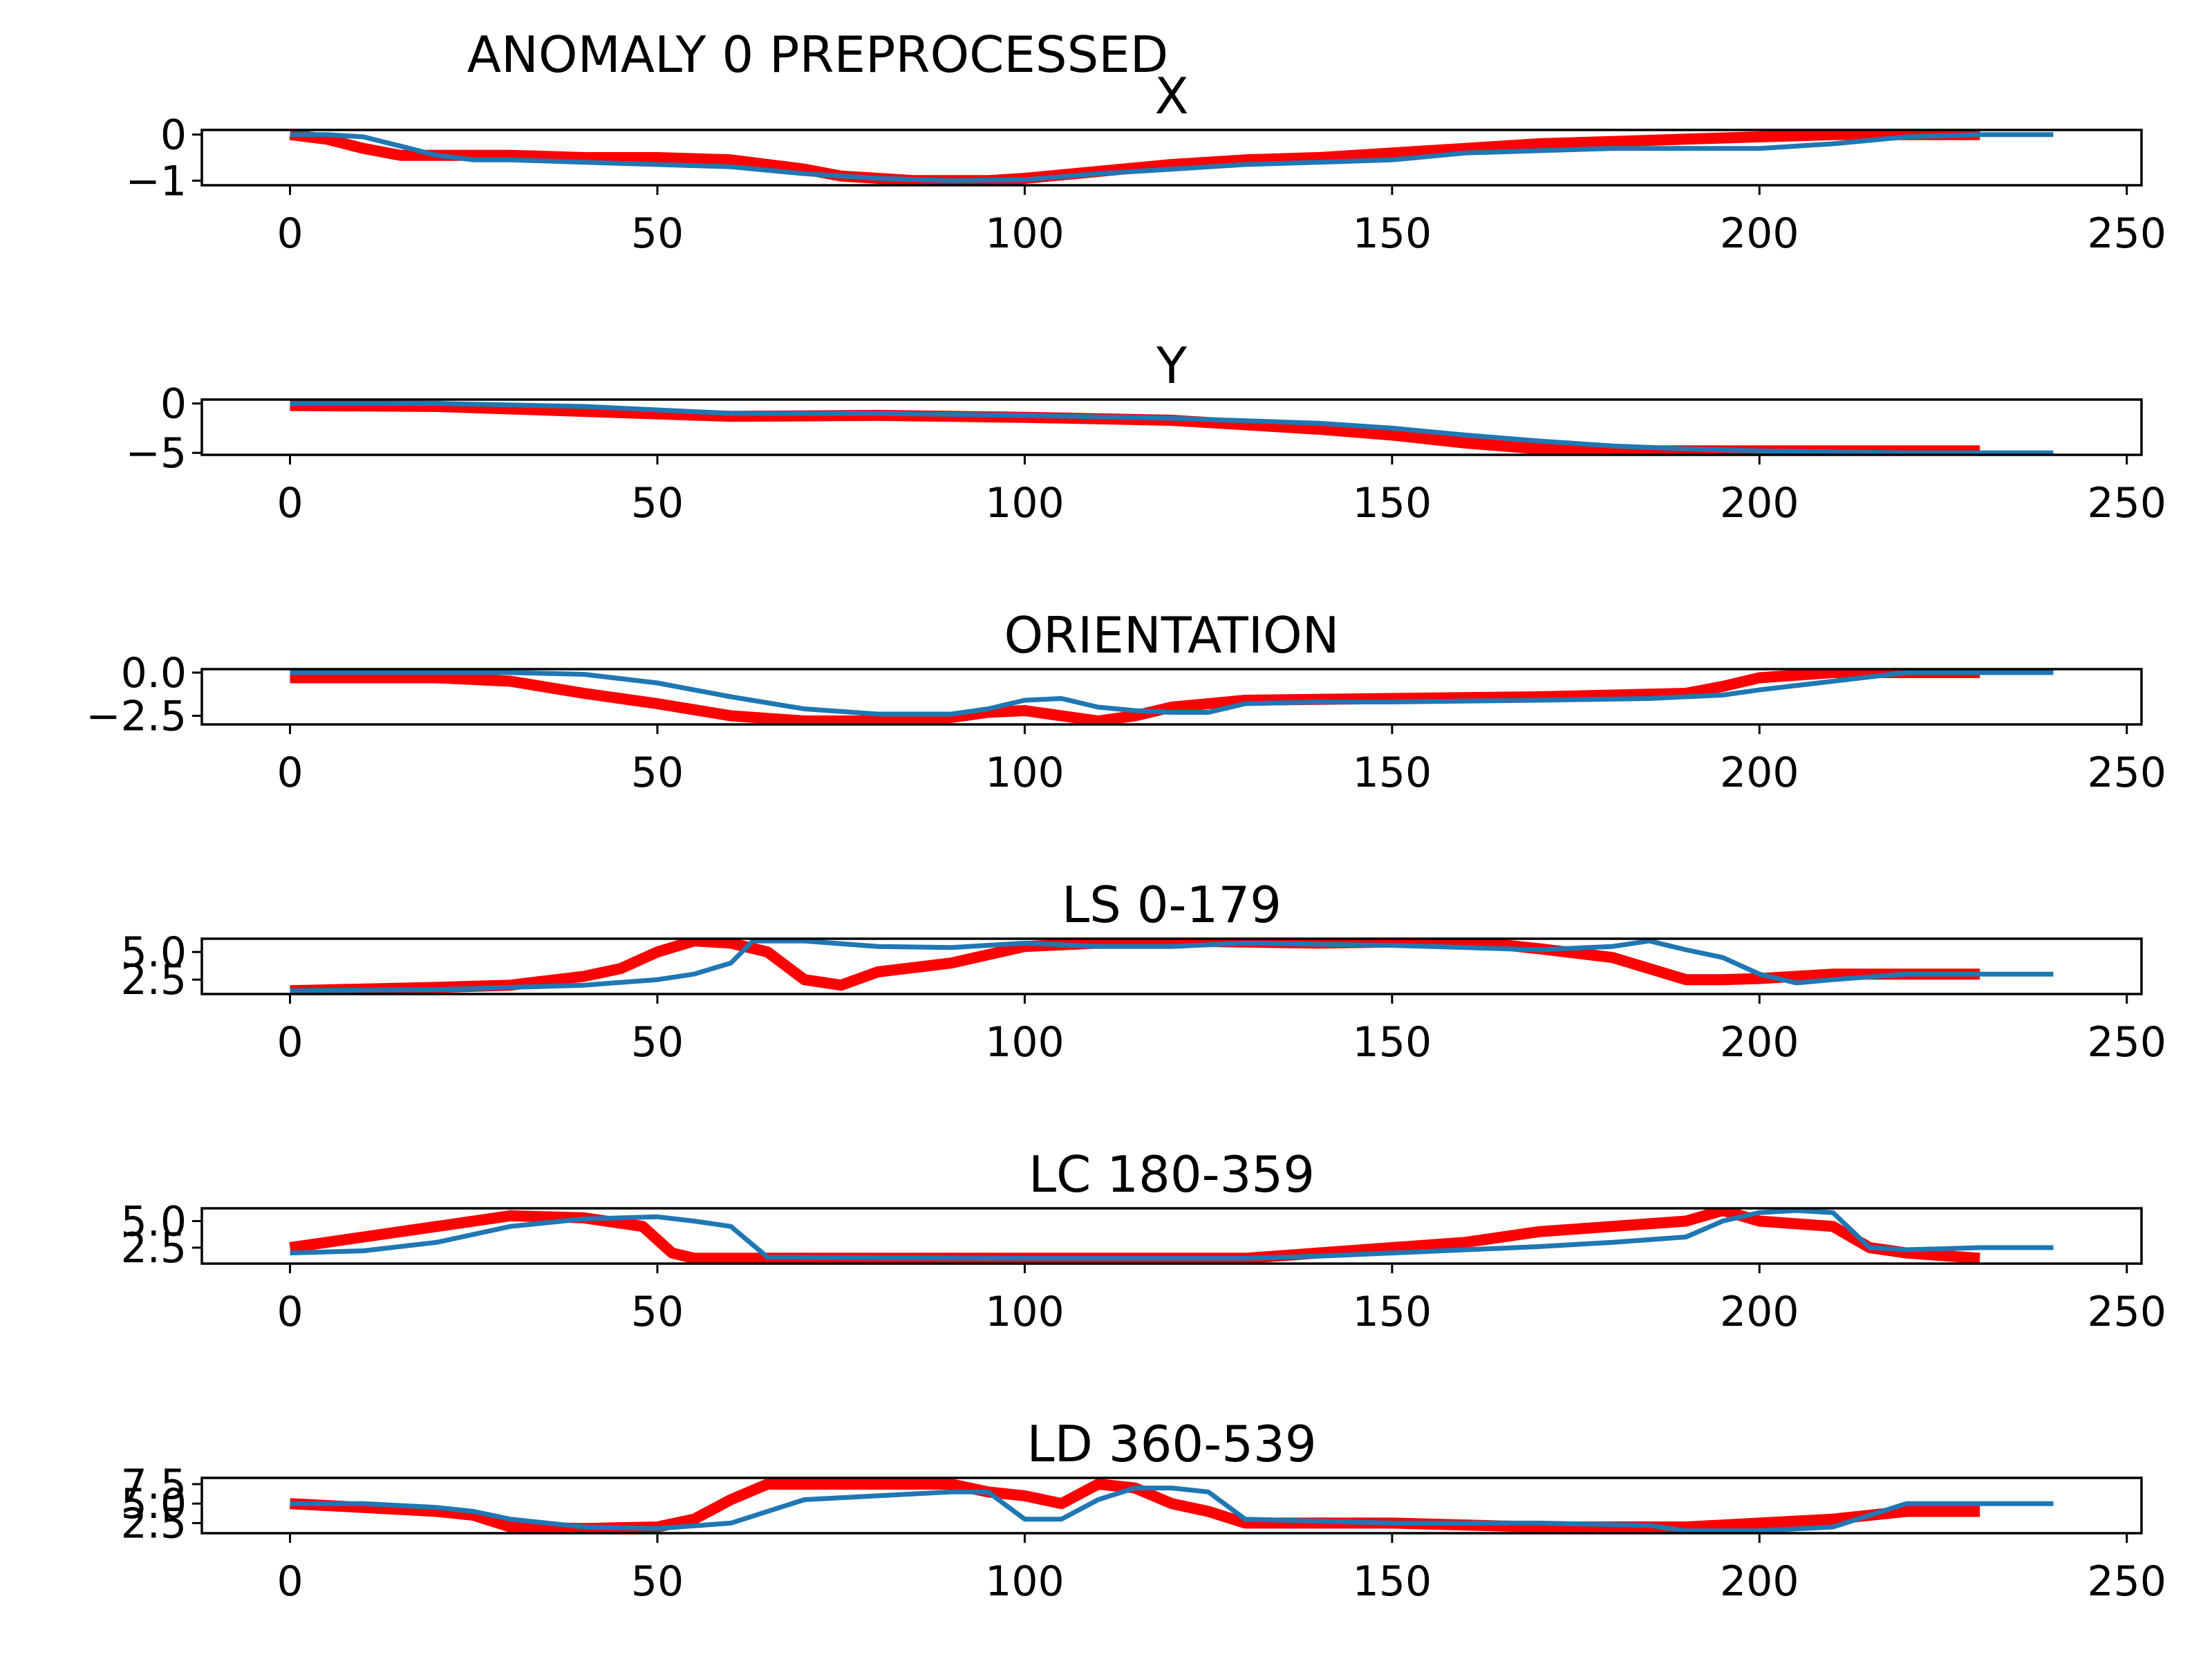 The image size is (2212, 1659). Describe the element at coordinates (156, 181) in the screenshot. I see `y-tick-label: −1` at that location.